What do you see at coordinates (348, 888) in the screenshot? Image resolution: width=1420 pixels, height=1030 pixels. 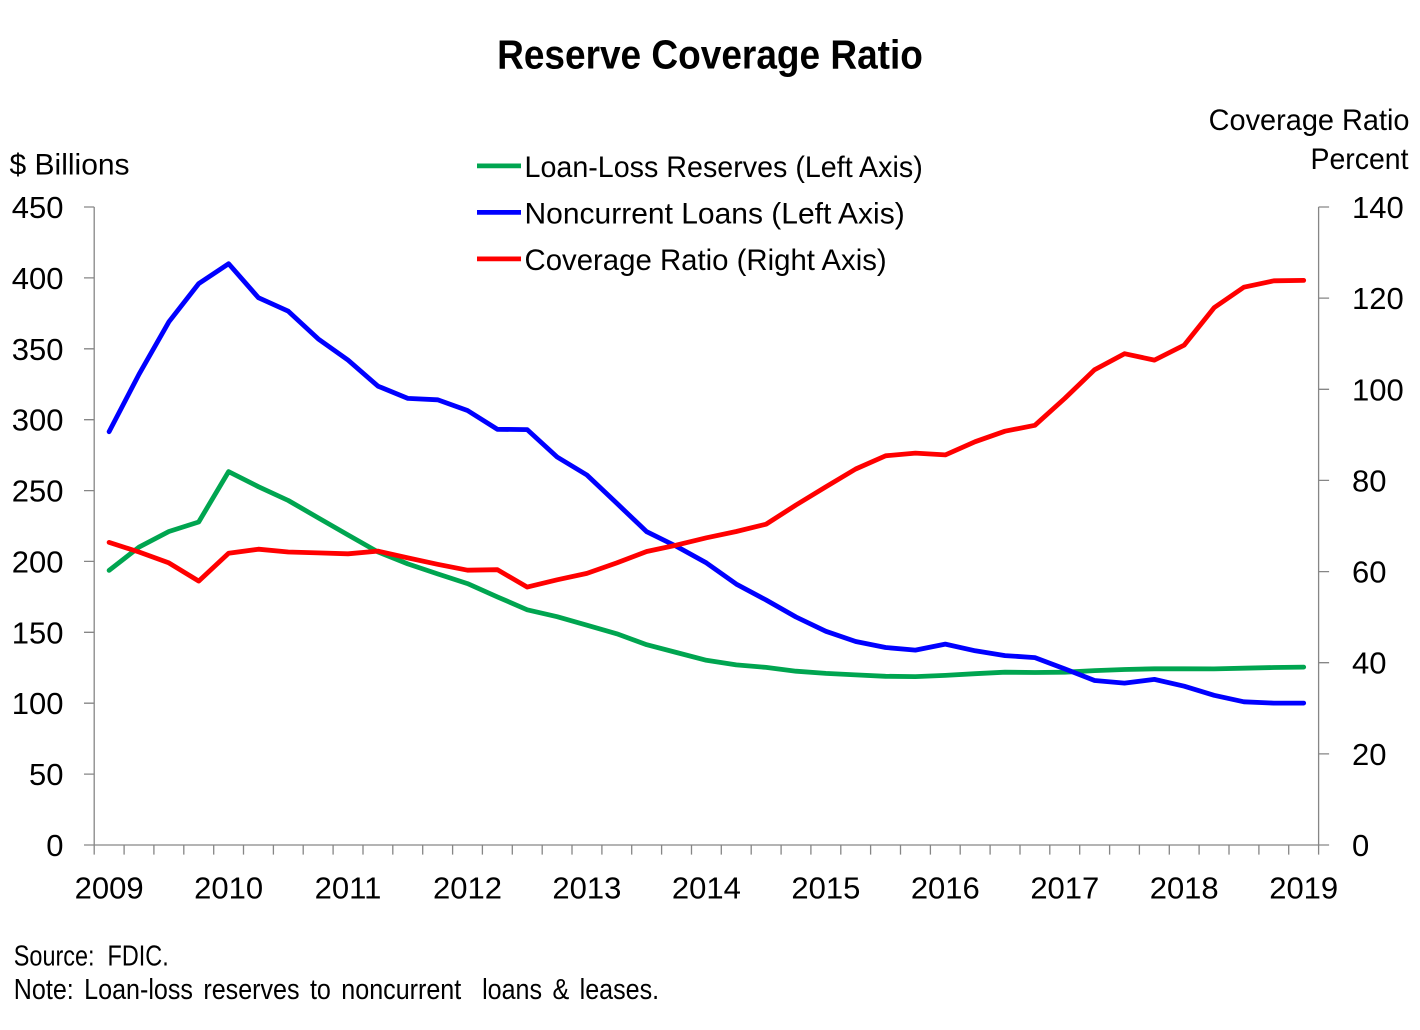 I see `svg-text: 2011` at bounding box center [348, 888].